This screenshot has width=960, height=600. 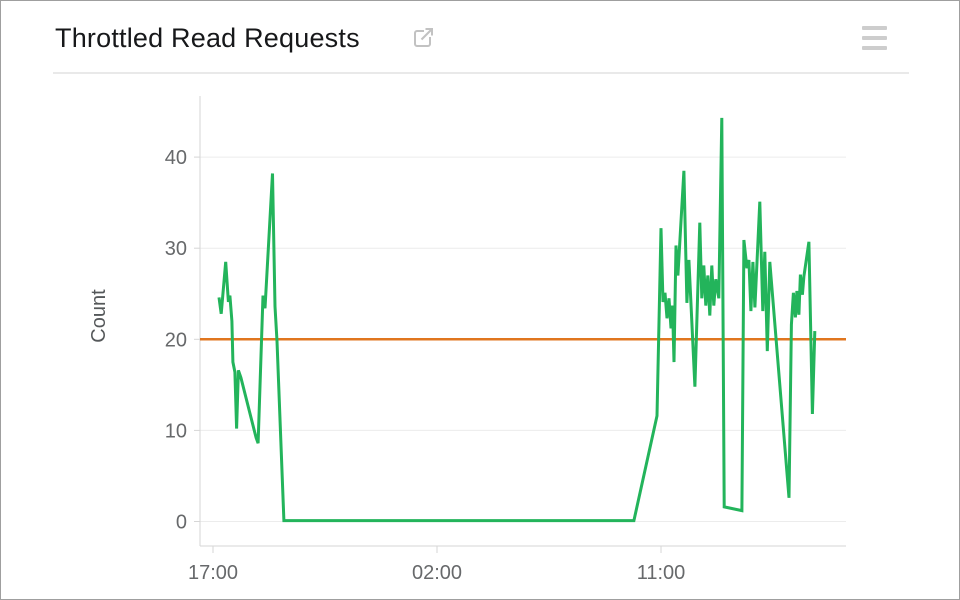 I want to click on x-tick-label-11:00: 11:00, so click(x=661, y=573).